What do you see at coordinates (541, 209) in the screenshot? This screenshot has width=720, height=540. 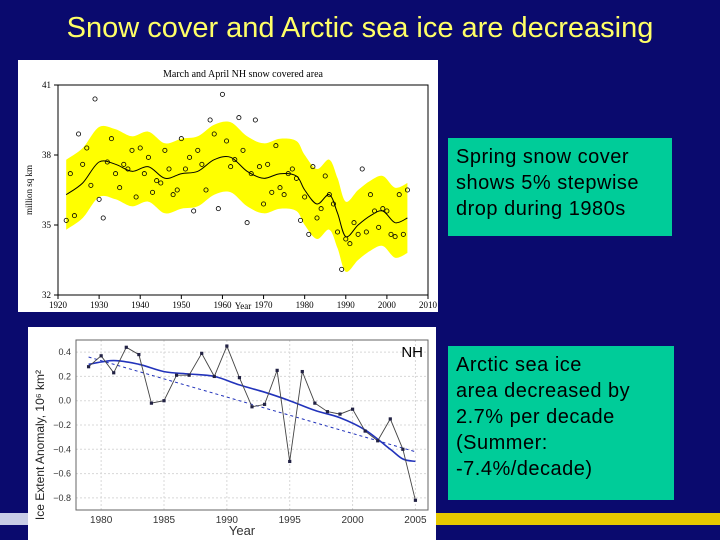 I see `note-line: drop during 1980s` at bounding box center [541, 209].